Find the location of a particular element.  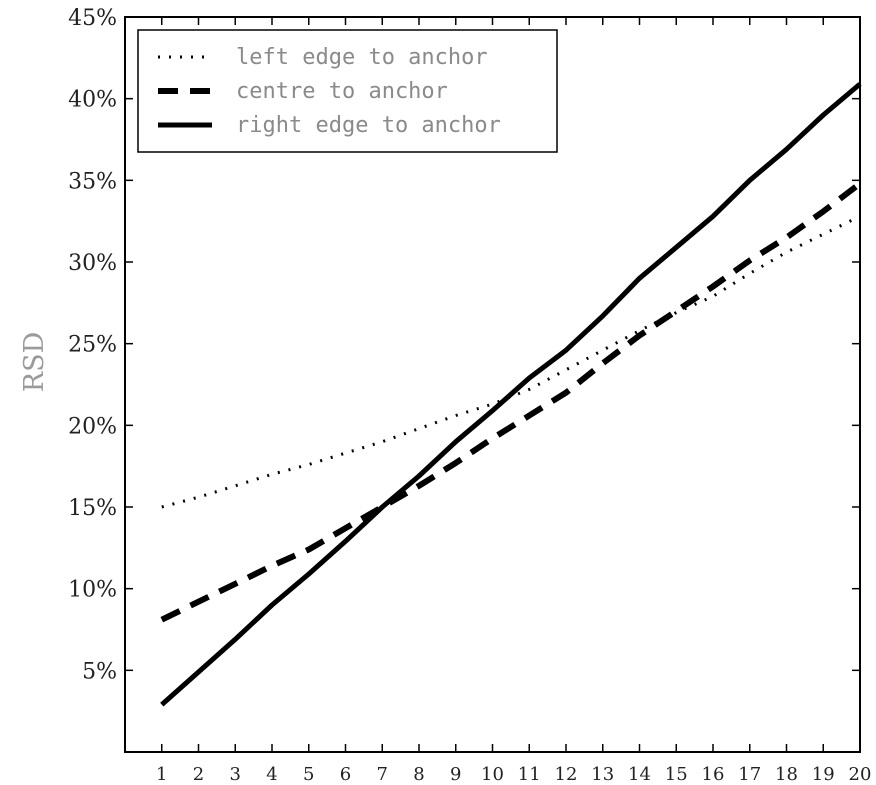

x-tick-label: 12 is located at coordinates (566, 774).